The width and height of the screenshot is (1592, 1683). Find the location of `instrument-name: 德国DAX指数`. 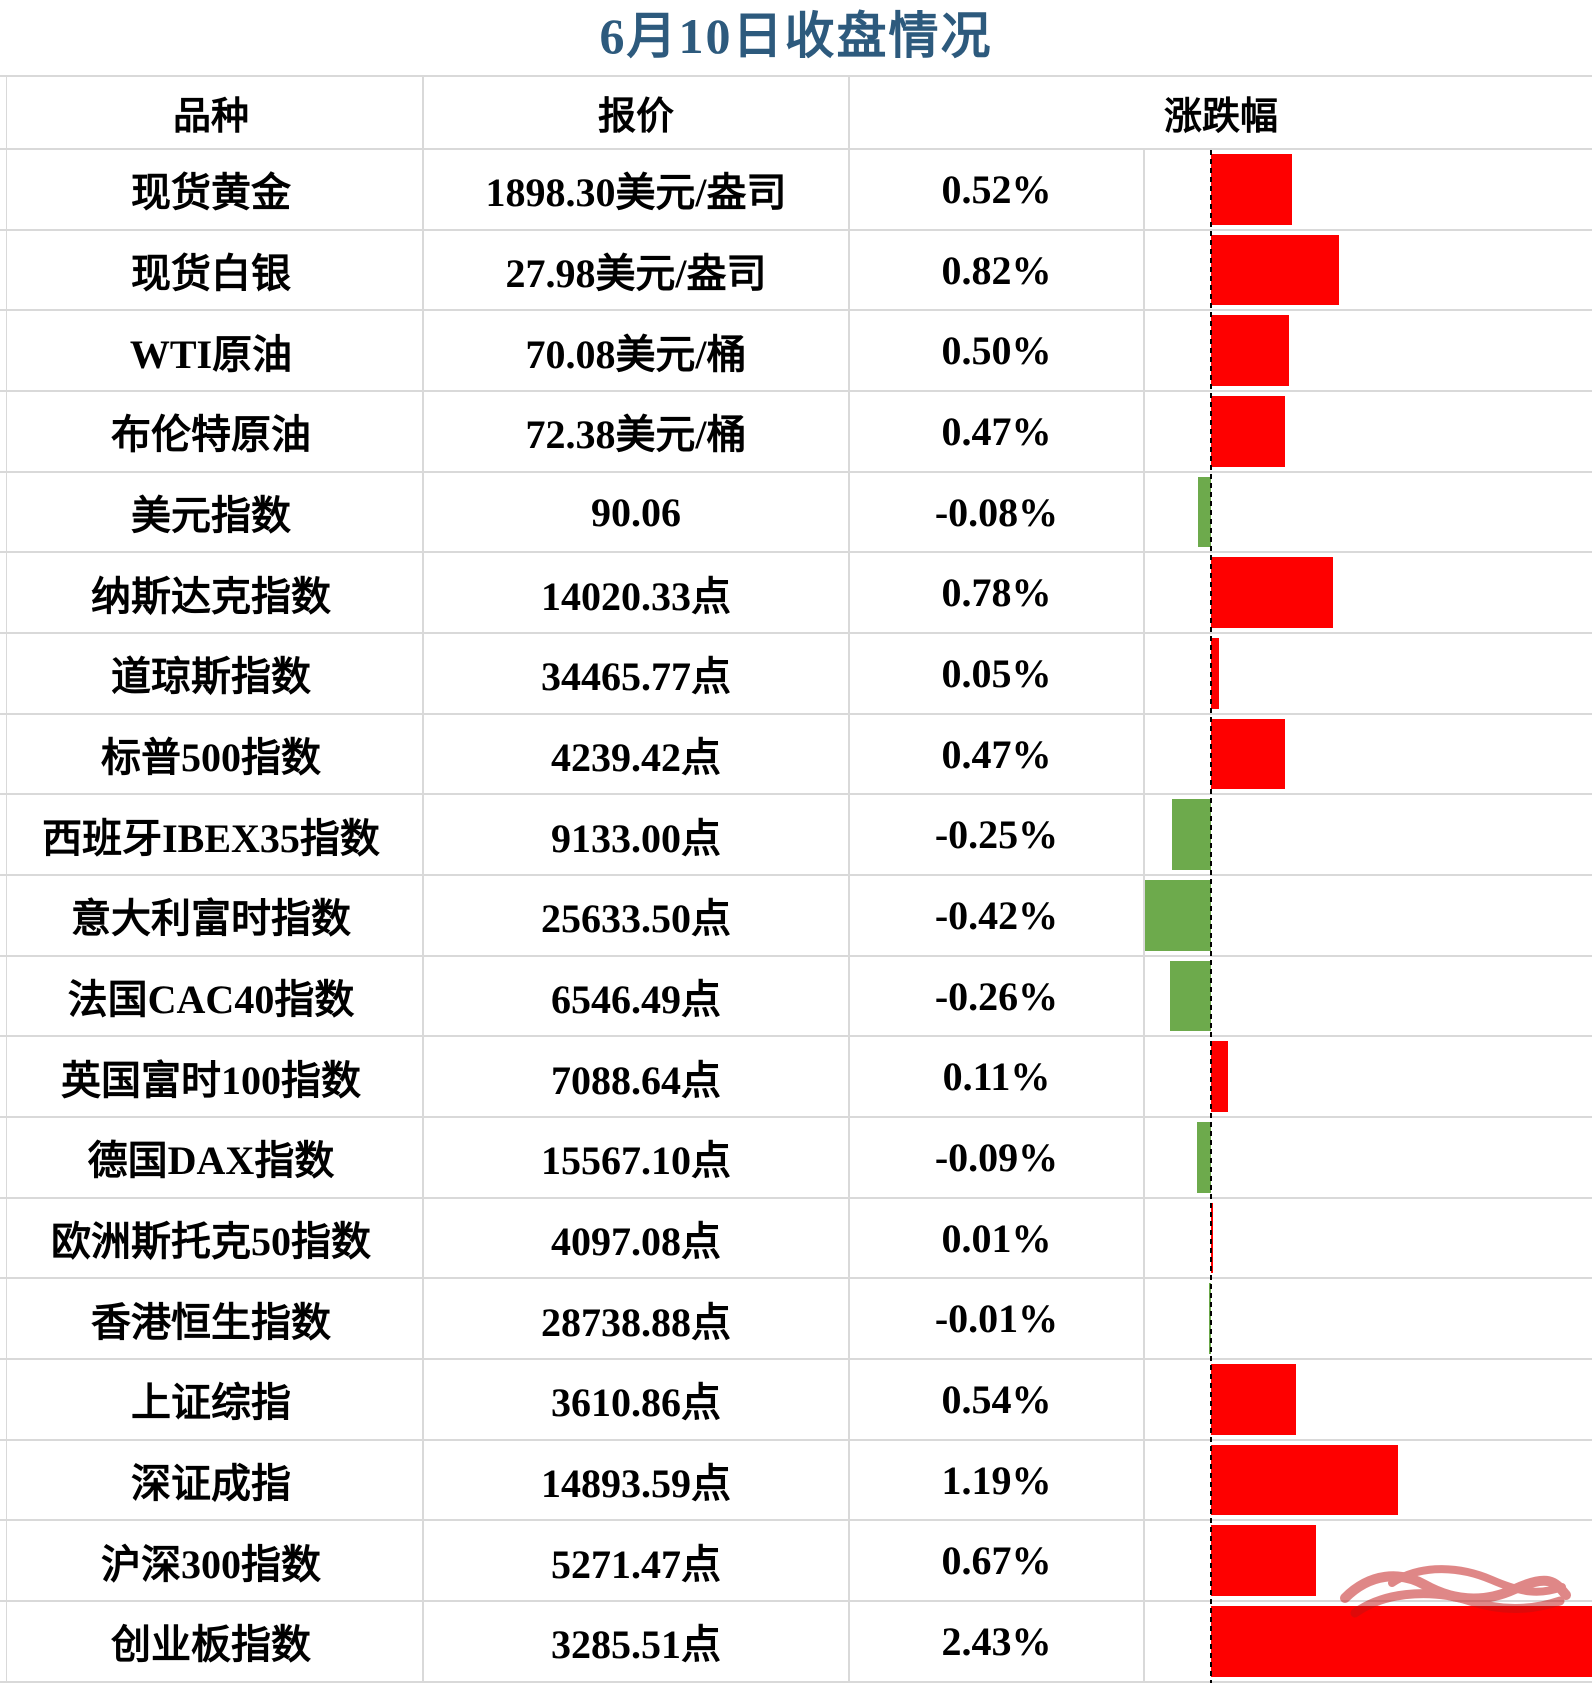

instrument-name: 德国DAX指数 is located at coordinates (212, 1157).